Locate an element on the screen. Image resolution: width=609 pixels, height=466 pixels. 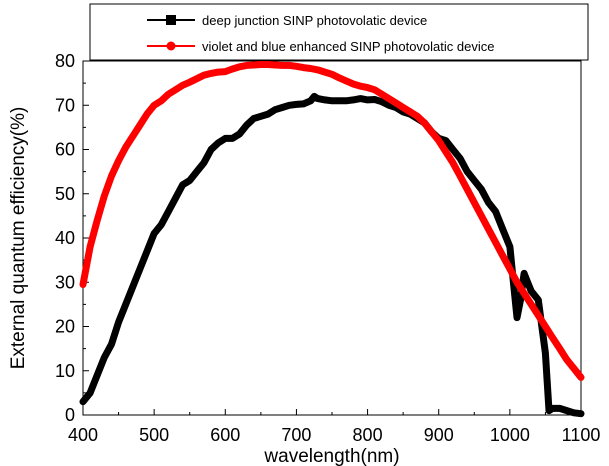
legend-box is located at coordinates (339, 32).